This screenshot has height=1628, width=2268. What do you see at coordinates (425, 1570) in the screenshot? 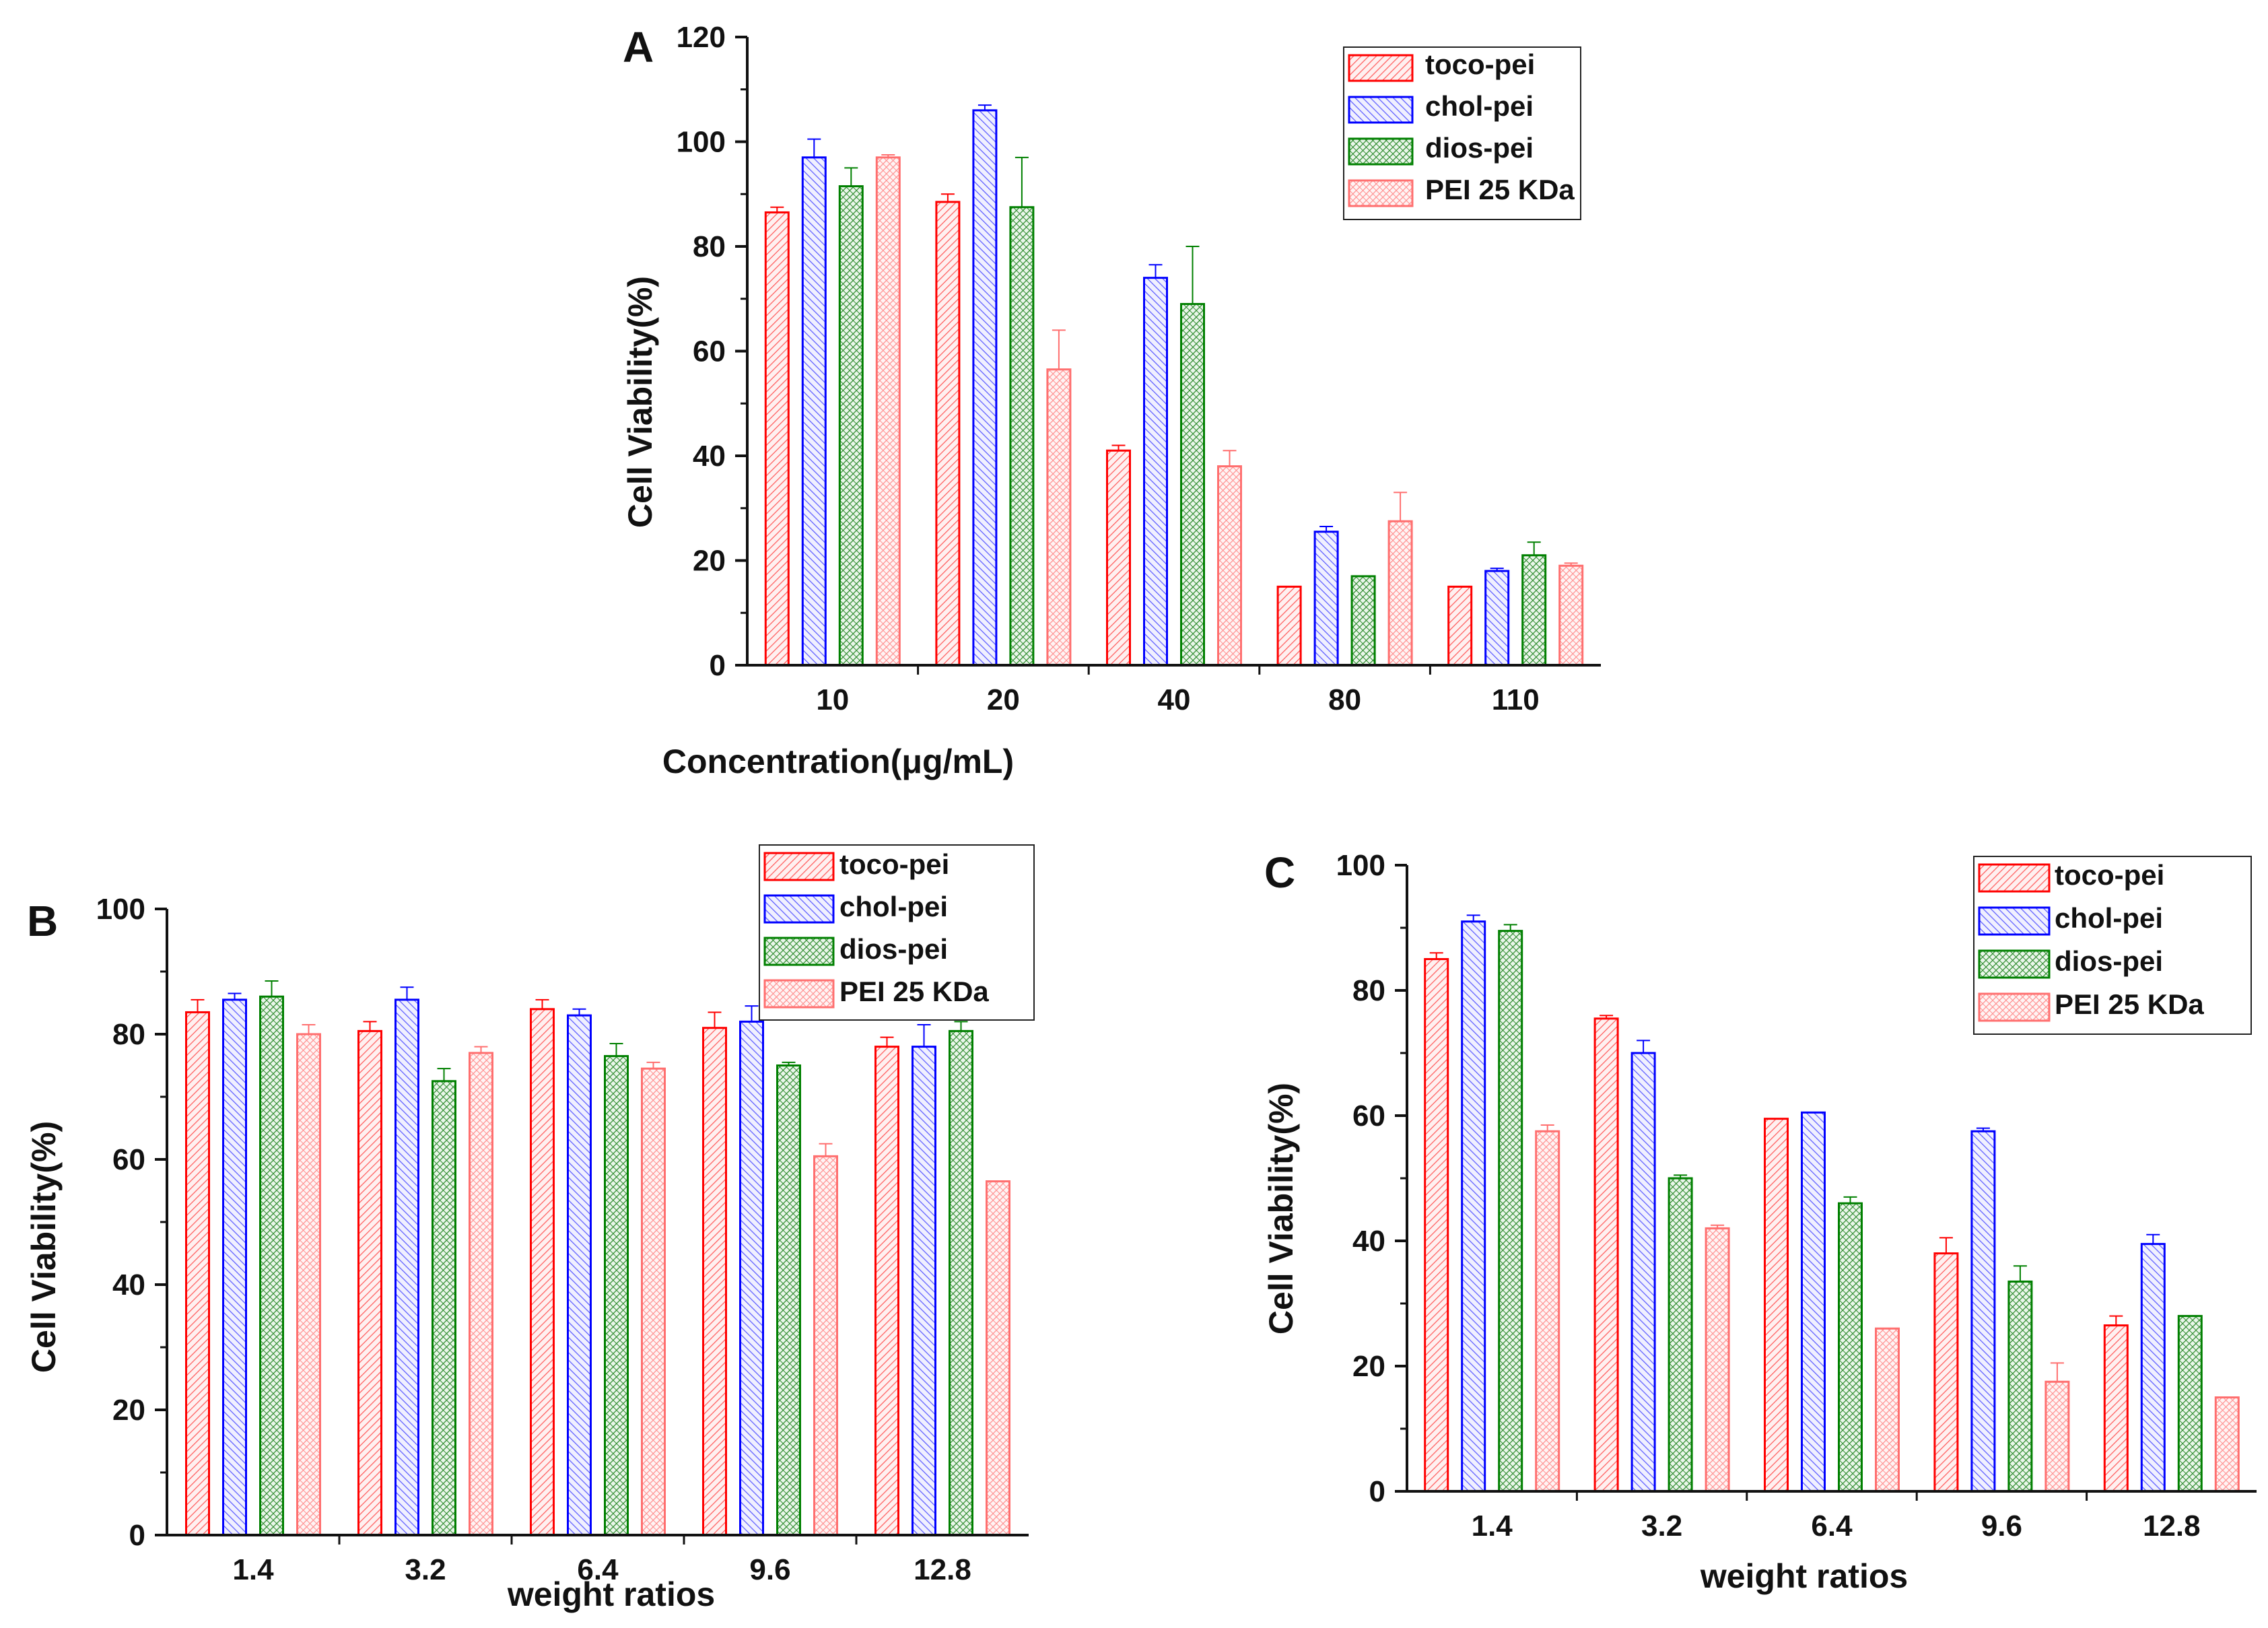
I see `panel-b-x-tick-label: 3.2` at bounding box center [425, 1570].